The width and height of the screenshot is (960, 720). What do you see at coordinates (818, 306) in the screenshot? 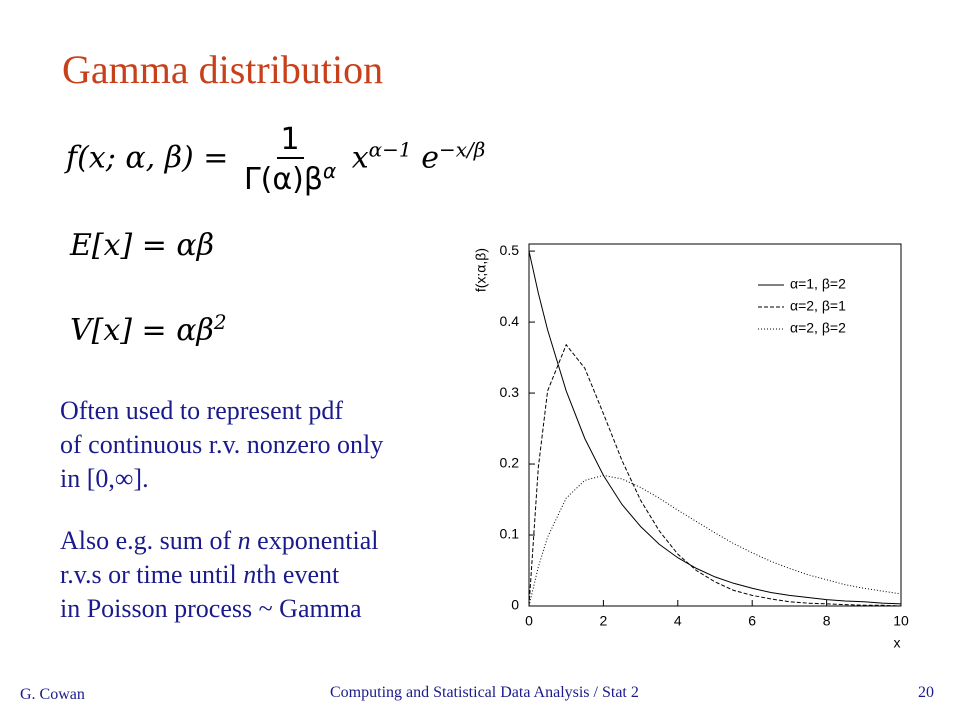
I see `legend-label: α=2, β=1` at bounding box center [818, 306].